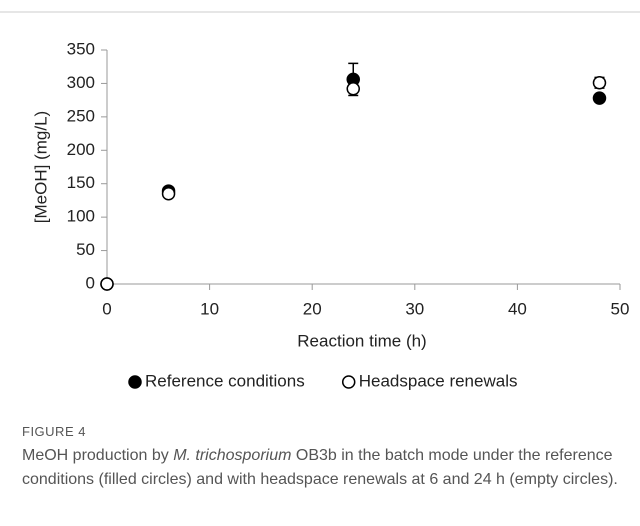 This screenshot has height=526, width=640. Describe the element at coordinates (225, 380) in the screenshot. I see `legend-label: Reference conditions` at that location.